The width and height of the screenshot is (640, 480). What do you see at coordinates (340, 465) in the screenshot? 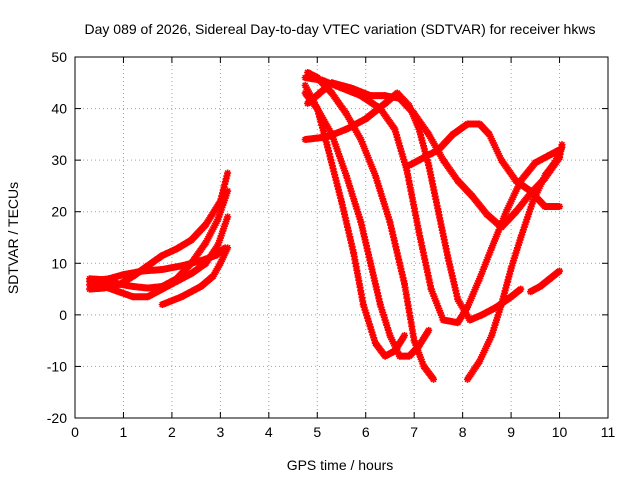
I see `x-axis-label: GPS time / hours` at bounding box center [340, 465].